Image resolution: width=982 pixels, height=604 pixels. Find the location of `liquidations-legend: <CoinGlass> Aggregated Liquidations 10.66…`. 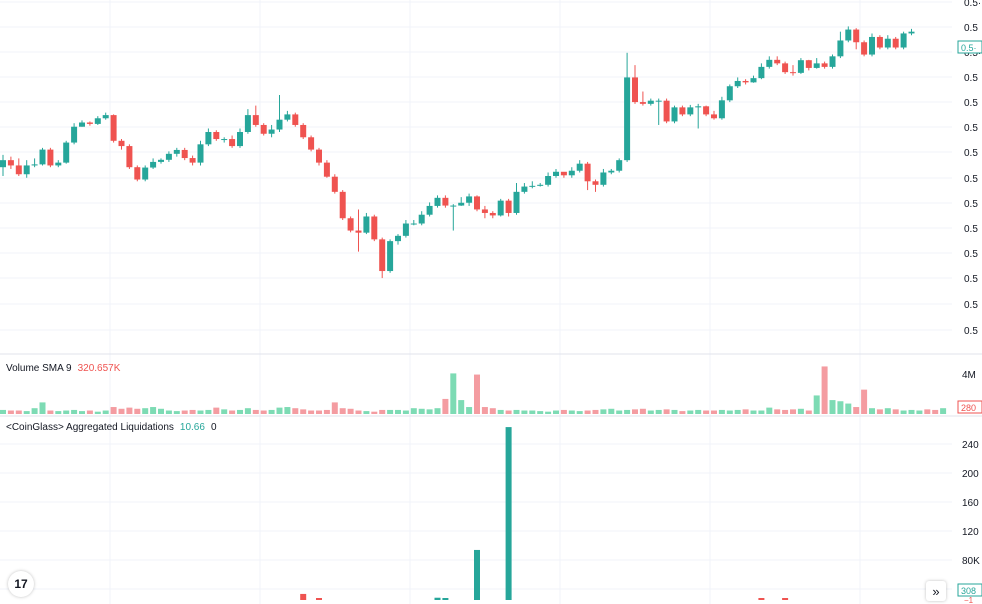

liquidations-legend: <CoinGlass> Aggregated Liquidations 10.66… is located at coordinates (111, 427).